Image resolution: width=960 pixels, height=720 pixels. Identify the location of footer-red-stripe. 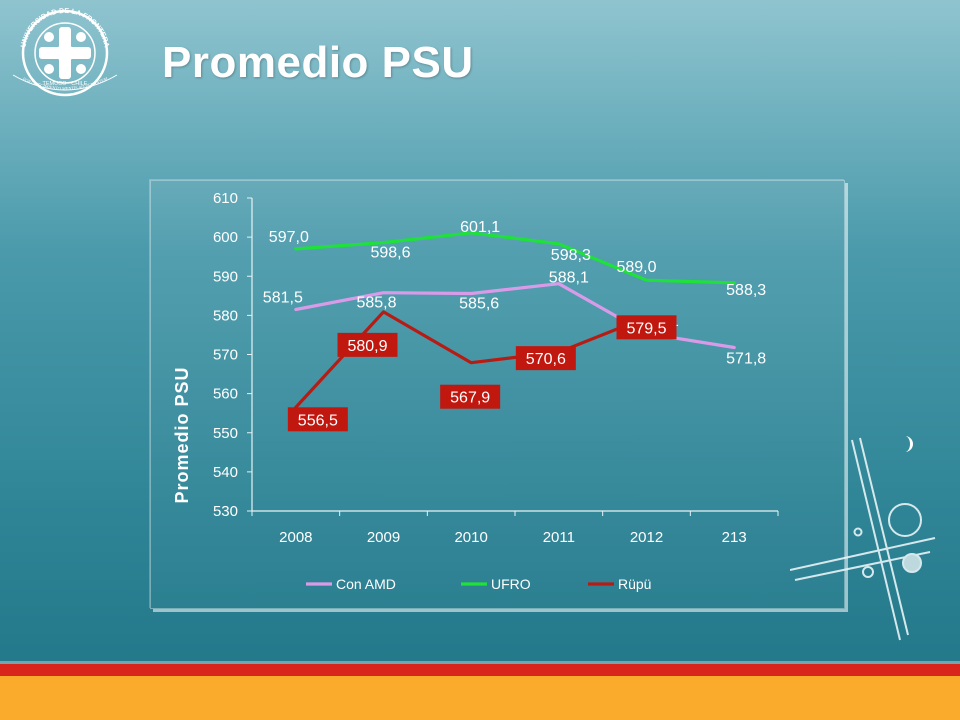
(480, 670).